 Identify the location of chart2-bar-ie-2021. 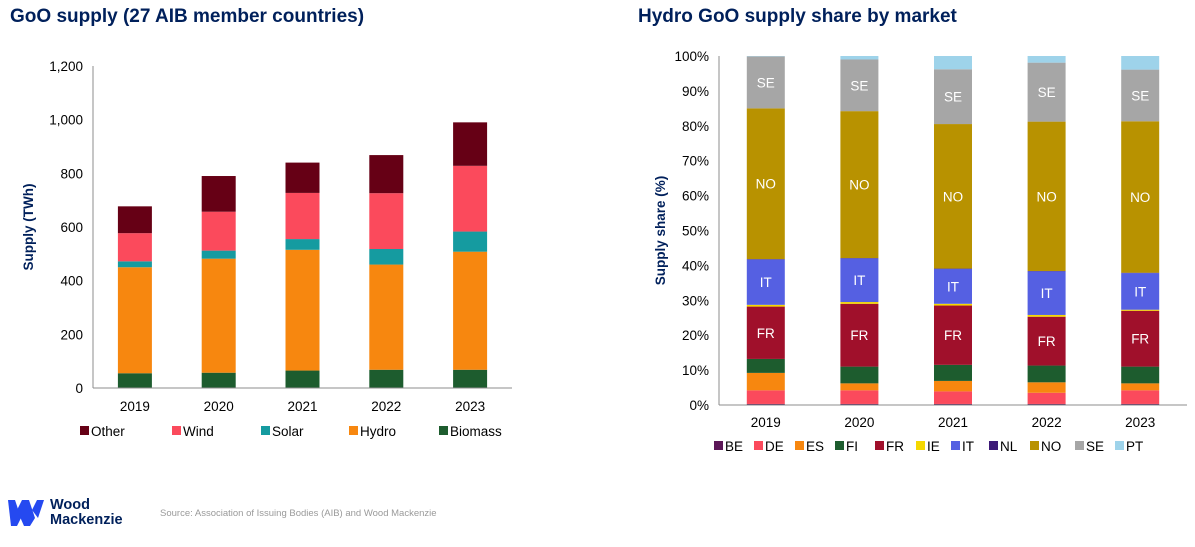
(953, 304).